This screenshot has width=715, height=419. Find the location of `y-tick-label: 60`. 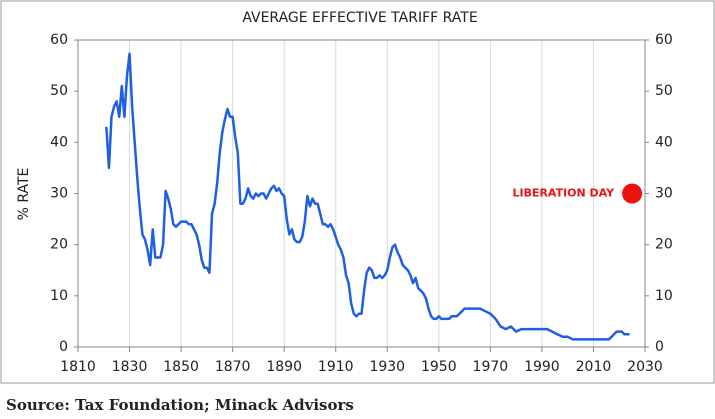

y-tick-label: 60 is located at coordinates (59, 40).